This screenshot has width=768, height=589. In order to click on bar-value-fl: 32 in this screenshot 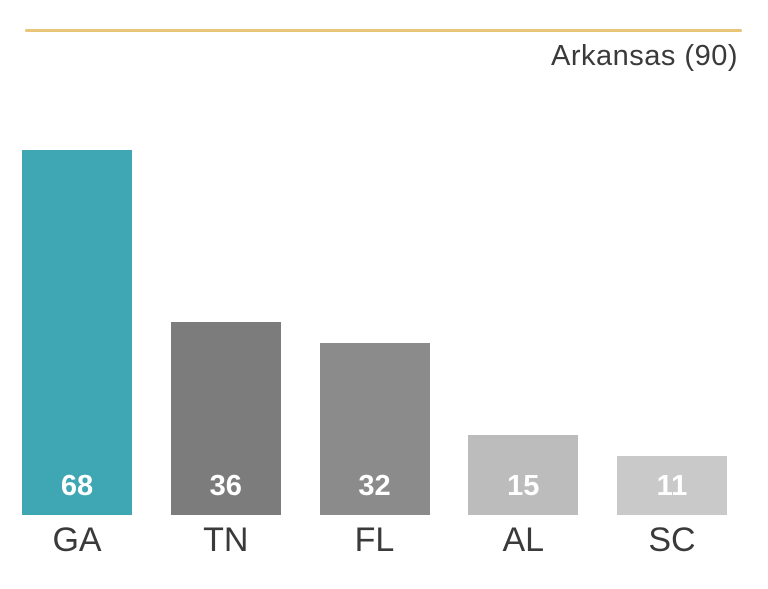, I will do `click(374, 486)`.